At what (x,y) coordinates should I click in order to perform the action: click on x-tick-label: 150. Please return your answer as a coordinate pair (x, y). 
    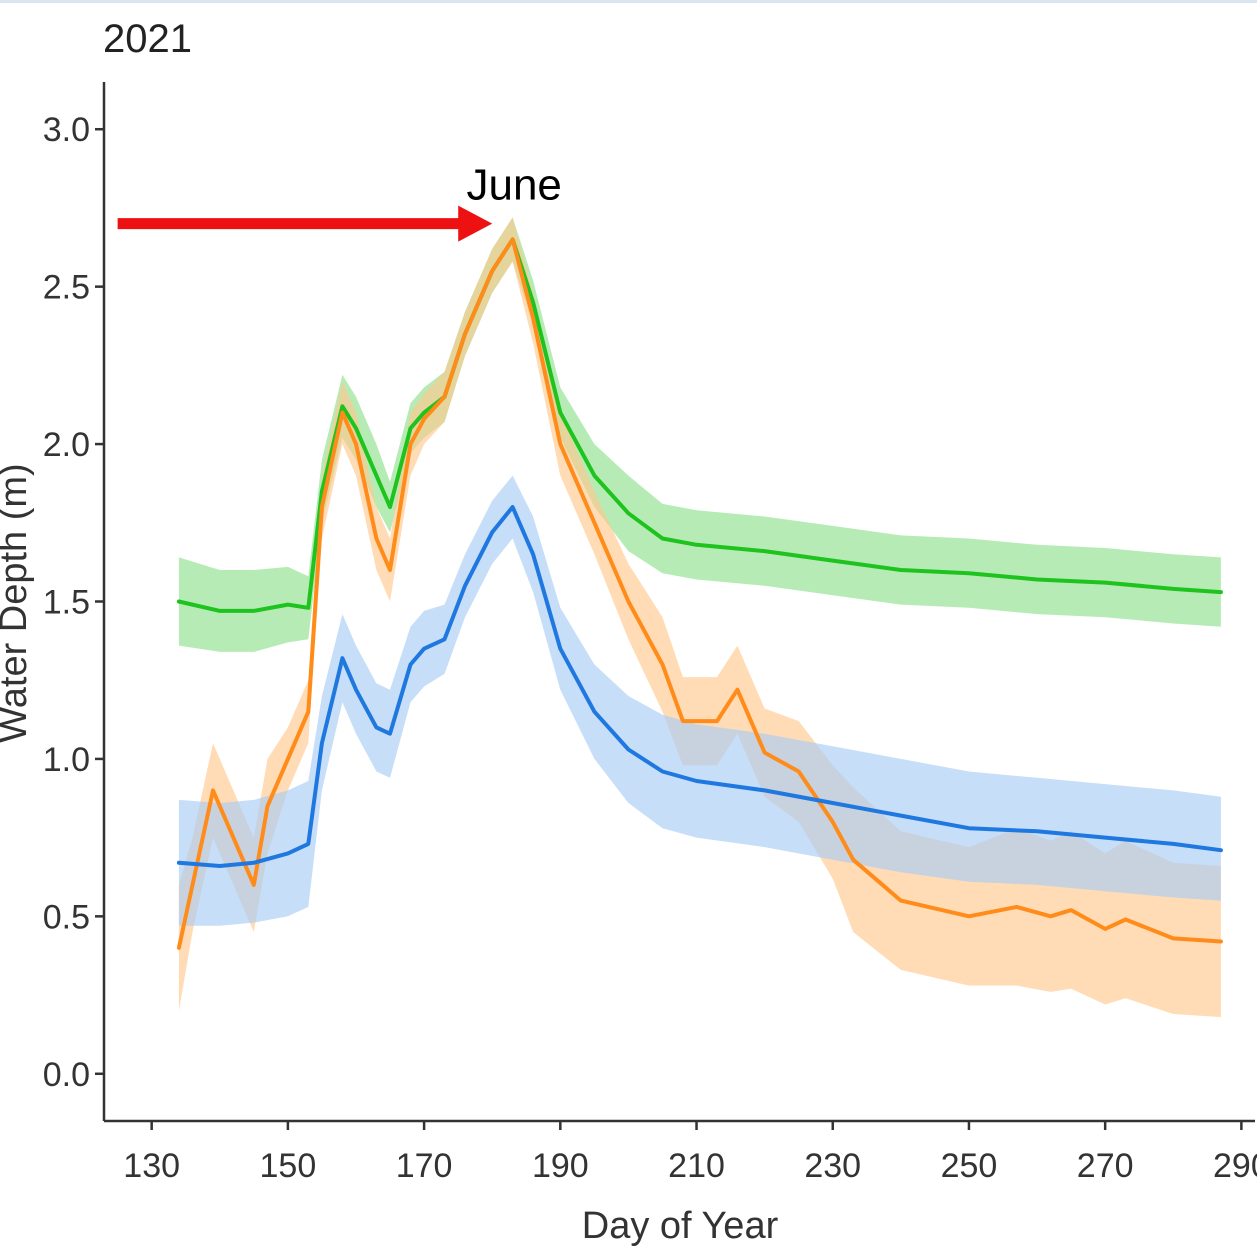
    Looking at the image, I should click on (288, 1166).